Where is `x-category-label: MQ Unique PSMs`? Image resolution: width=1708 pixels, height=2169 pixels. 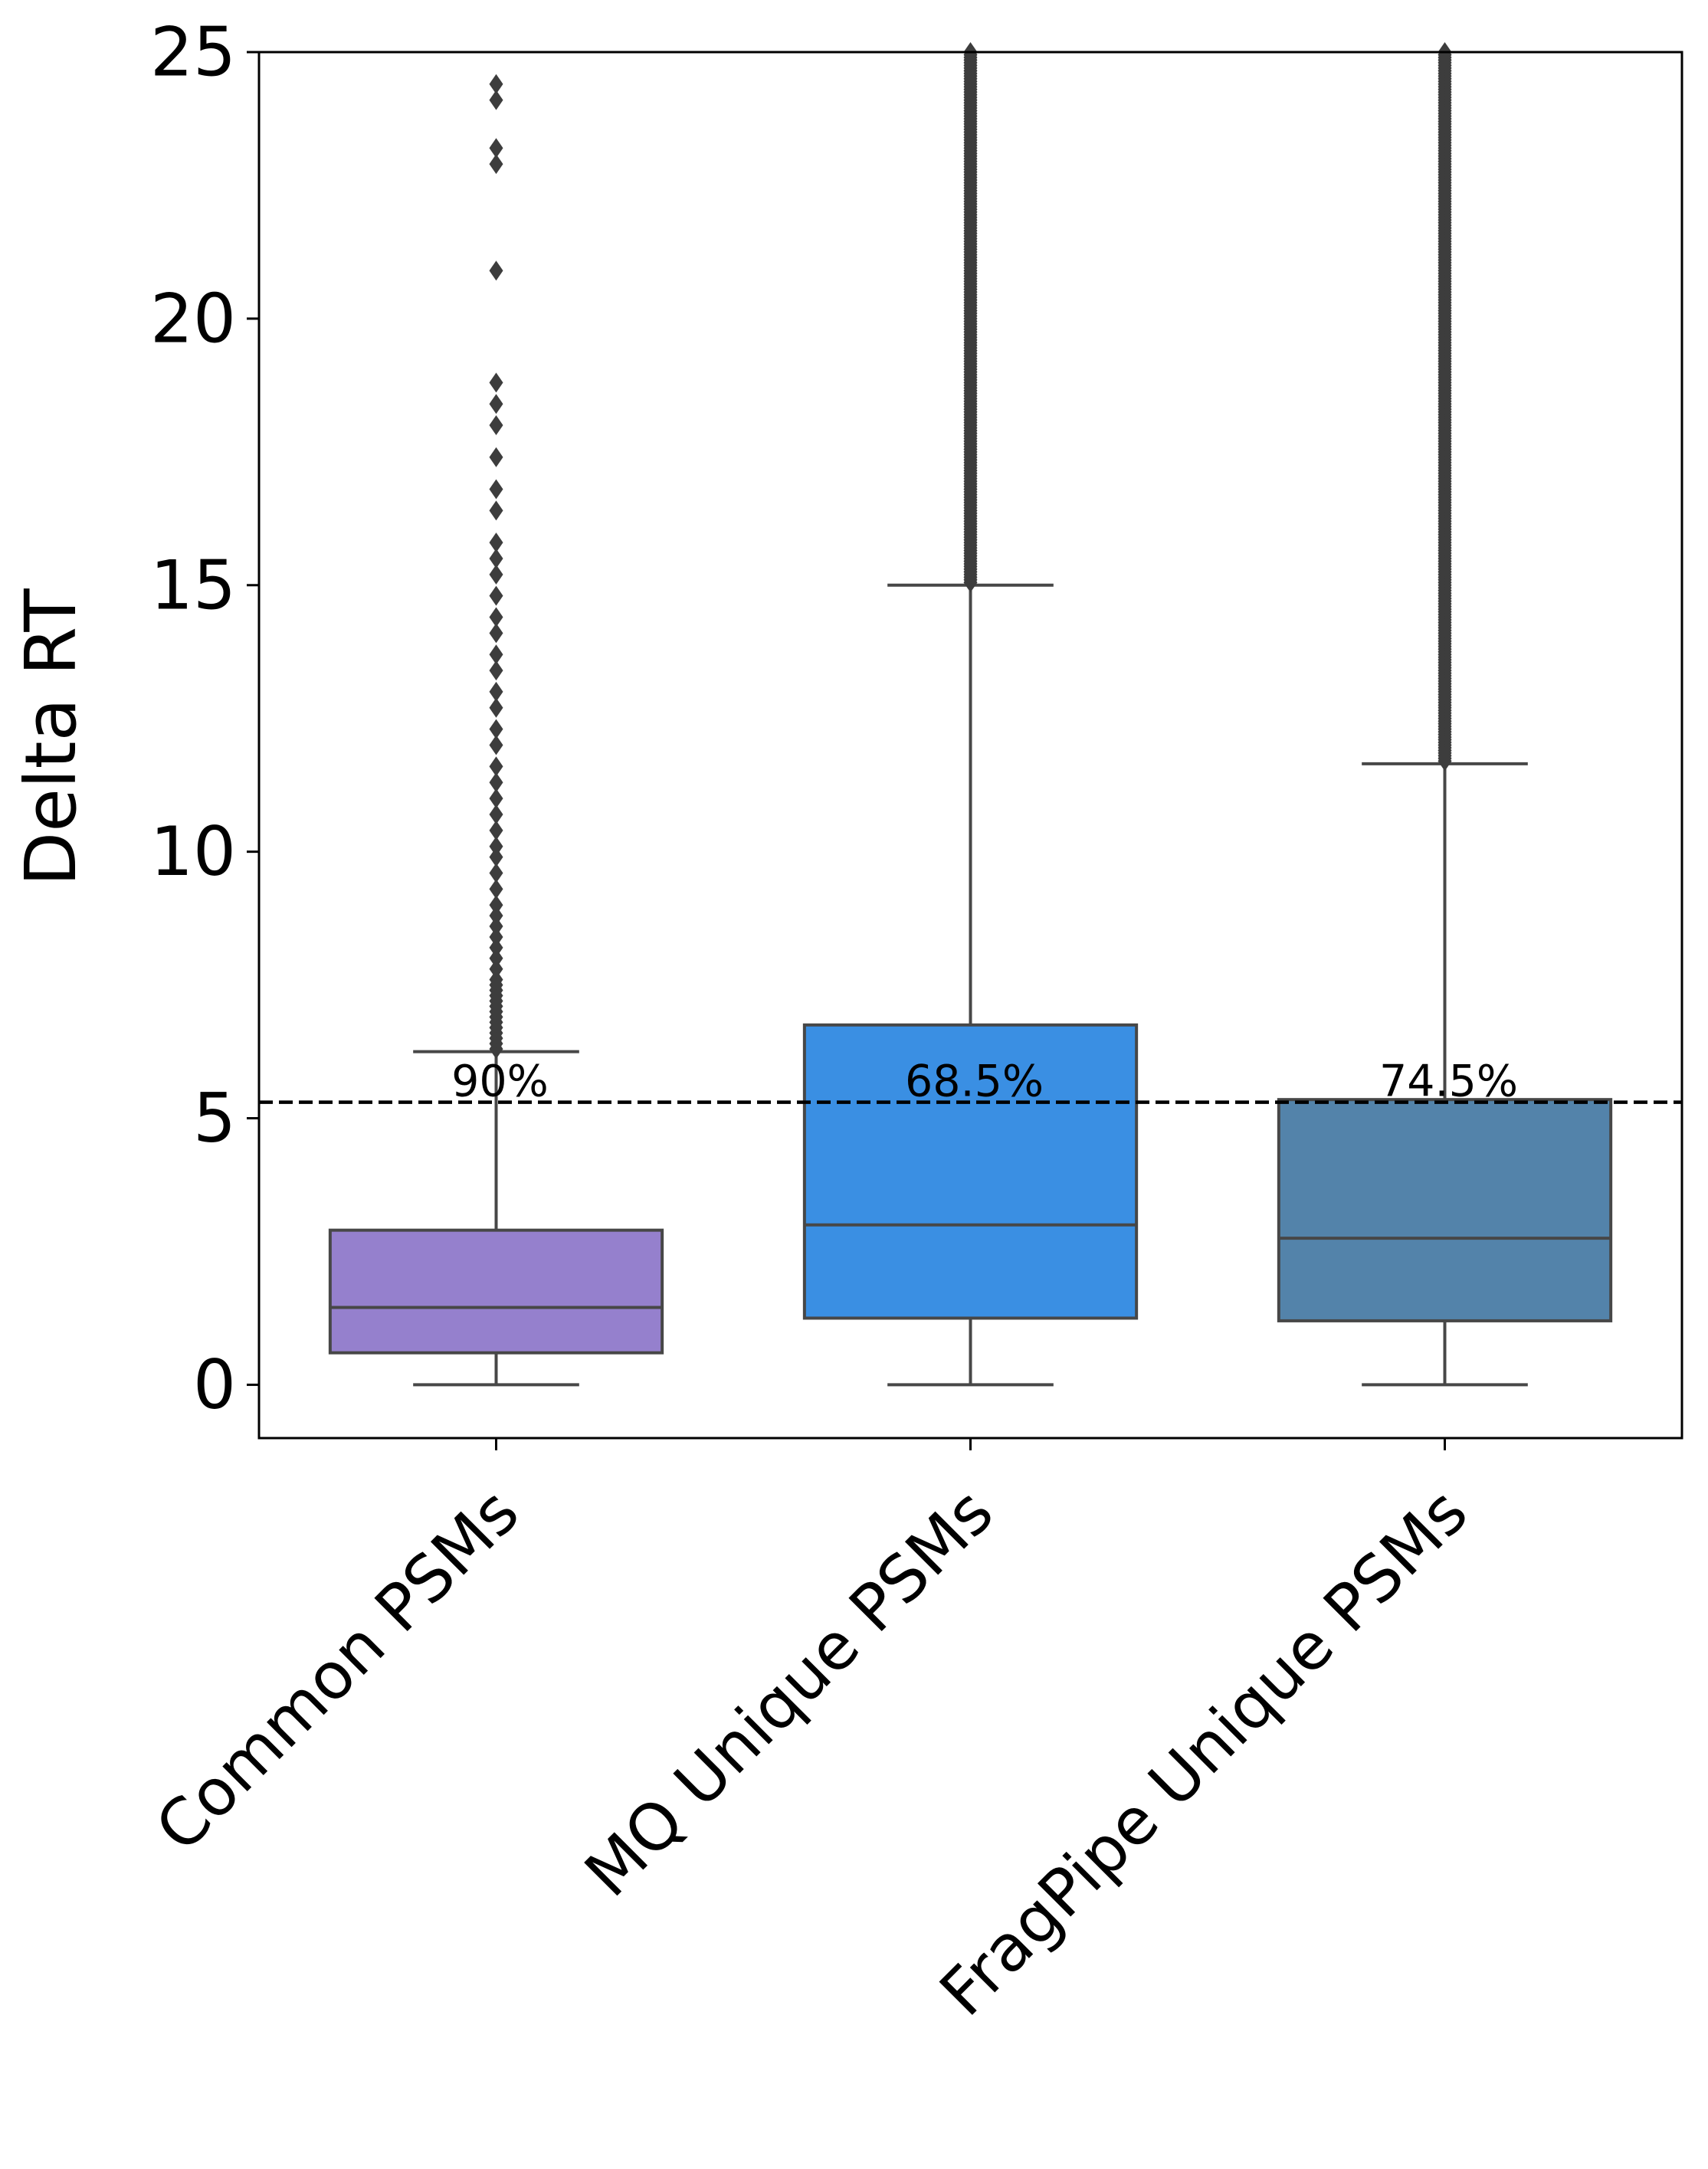 x-category-label: MQ Unique PSMs is located at coordinates (788, 1692).